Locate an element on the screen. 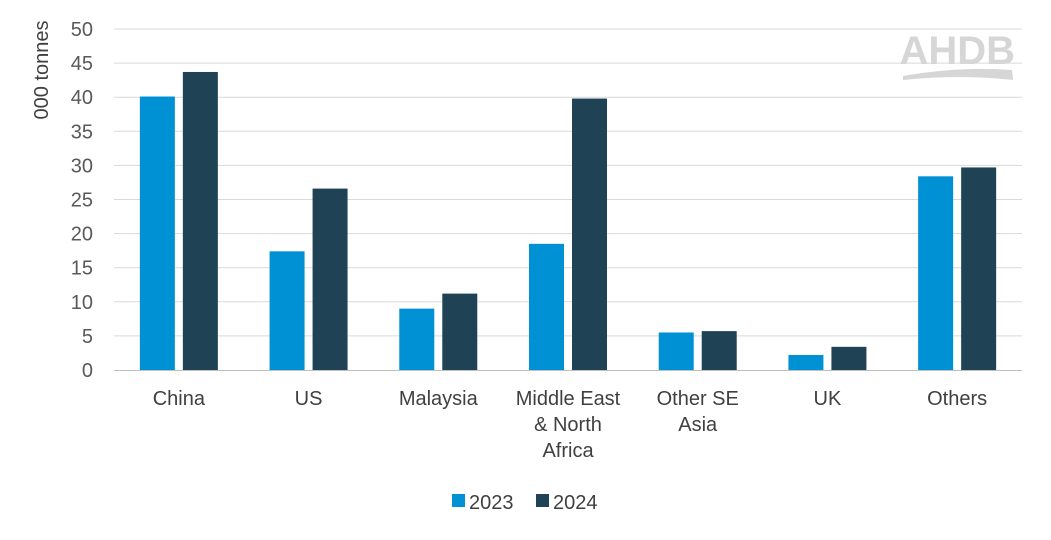 The image size is (1051, 540). y-tick-label: 0 is located at coordinates (87, 371).